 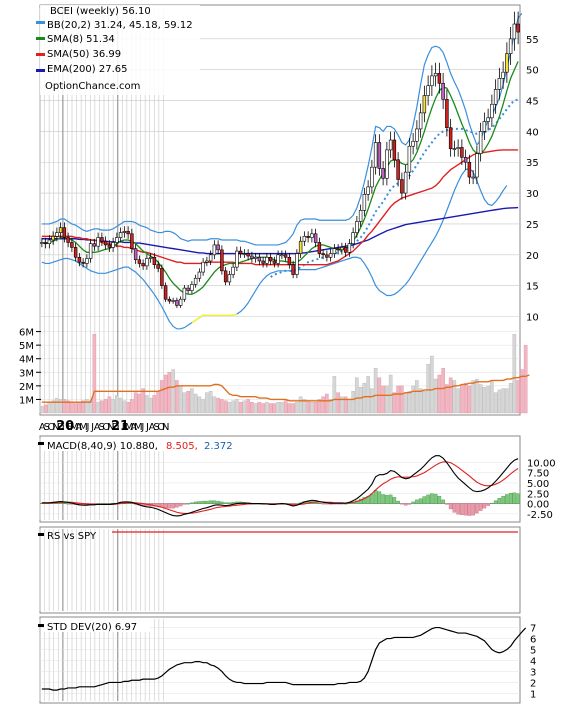 What do you see at coordinates (285, 374) in the screenshot?
I see `volume-plot` at bounding box center [285, 374].